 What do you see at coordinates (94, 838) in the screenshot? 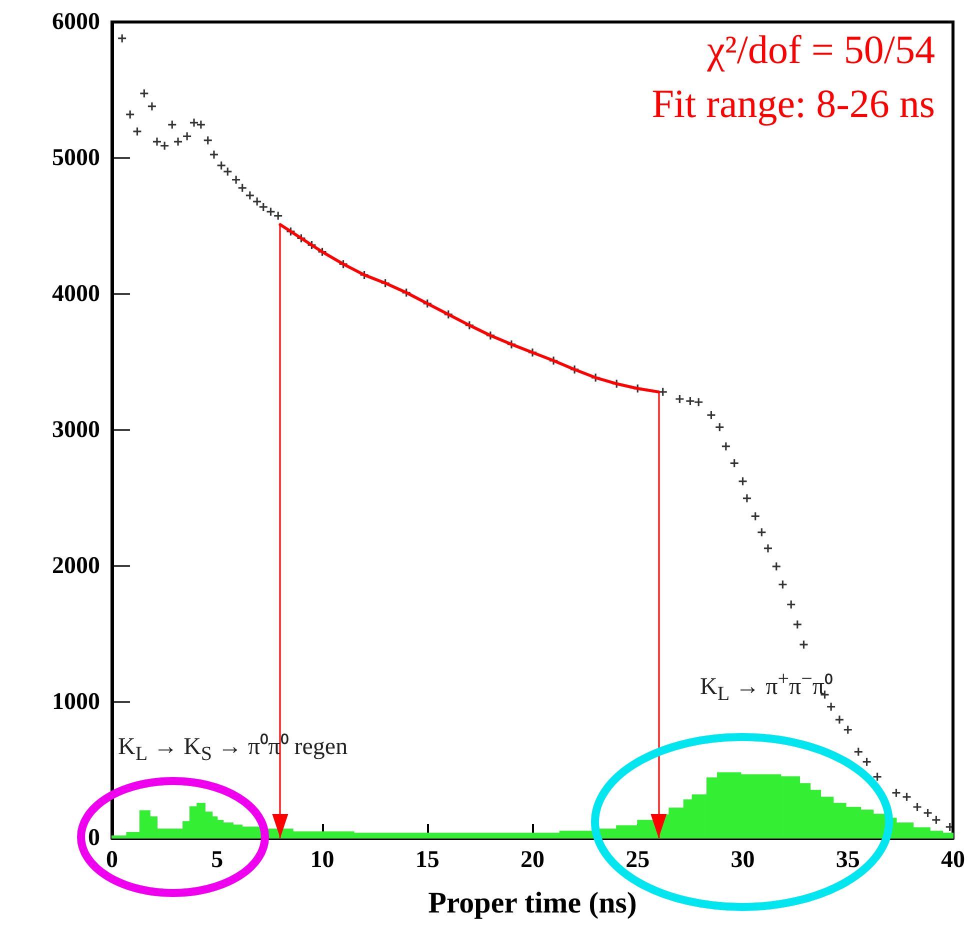
I see `y-tick-label: 0` at bounding box center [94, 838].